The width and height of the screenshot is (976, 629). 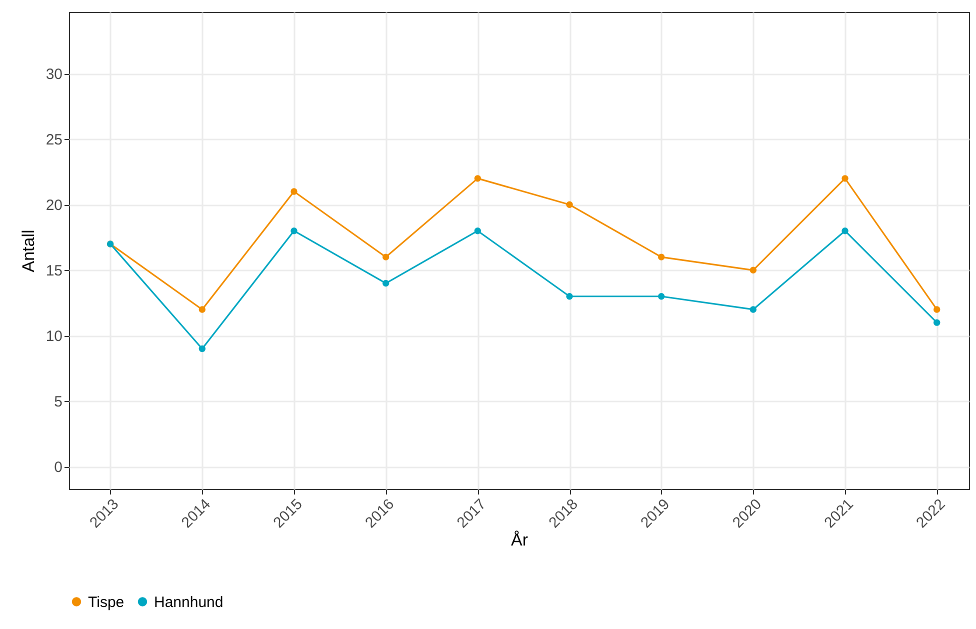 I want to click on y-tick-label: 25, so click(x=54, y=140).